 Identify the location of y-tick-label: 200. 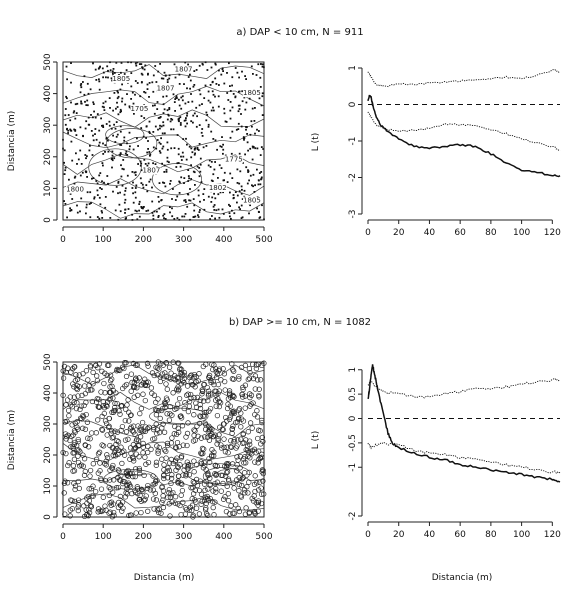
(48, 156).